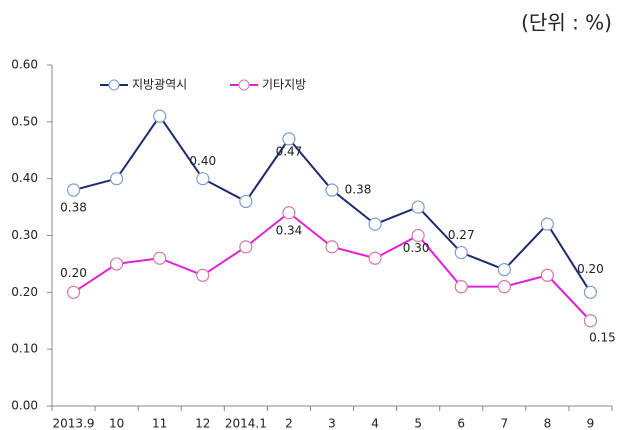 The height and width of the screenshot is (430, 623). Describe the element at coordinates (74, 423) in the screenshot. I see `x-tick-label: 2013.9` at that location.